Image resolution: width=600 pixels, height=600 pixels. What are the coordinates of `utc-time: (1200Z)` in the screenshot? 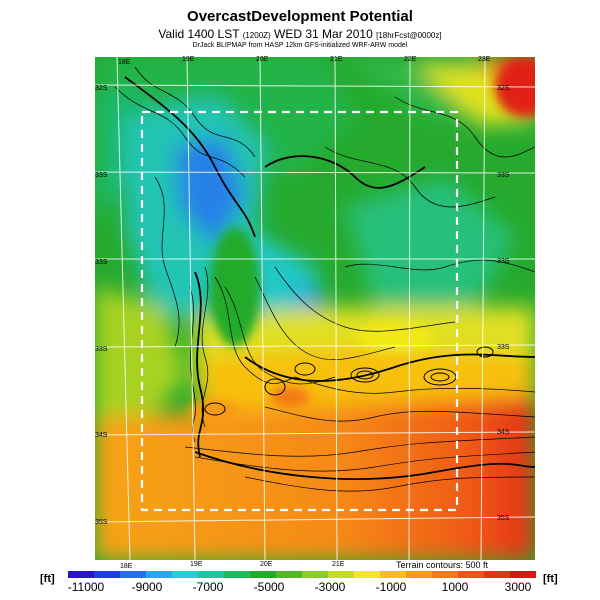 It's located at (256, 35).